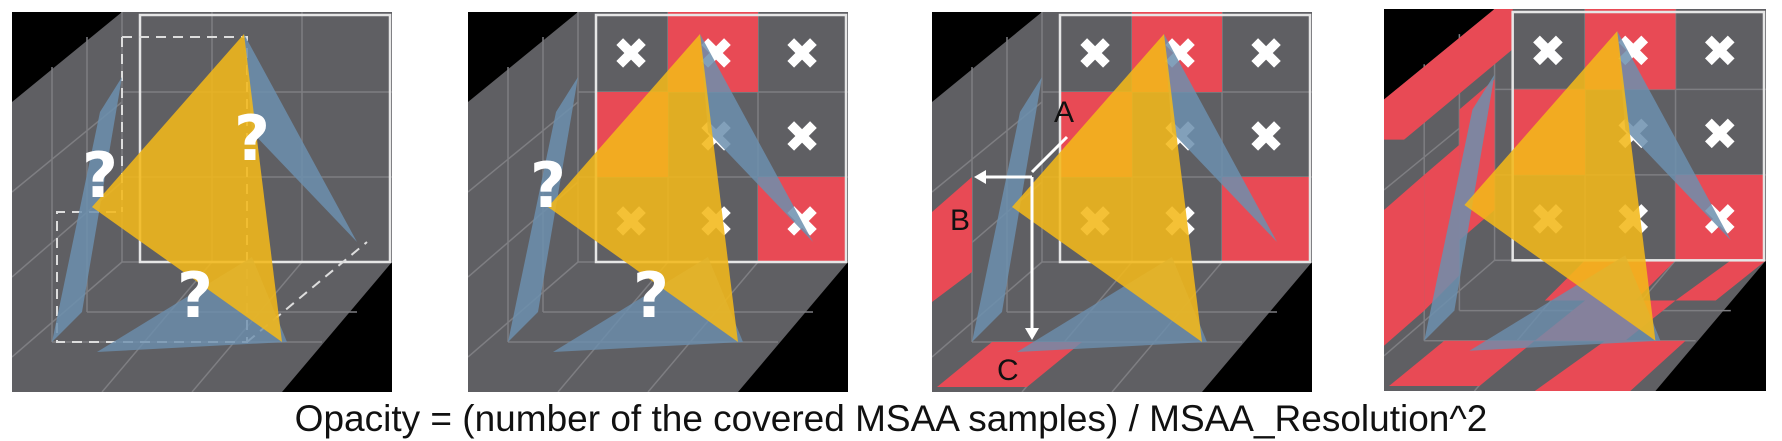 Image resolution: width=1782 pixels, height=441 pixels. I want to click on label-b: B, so click(960, 220).